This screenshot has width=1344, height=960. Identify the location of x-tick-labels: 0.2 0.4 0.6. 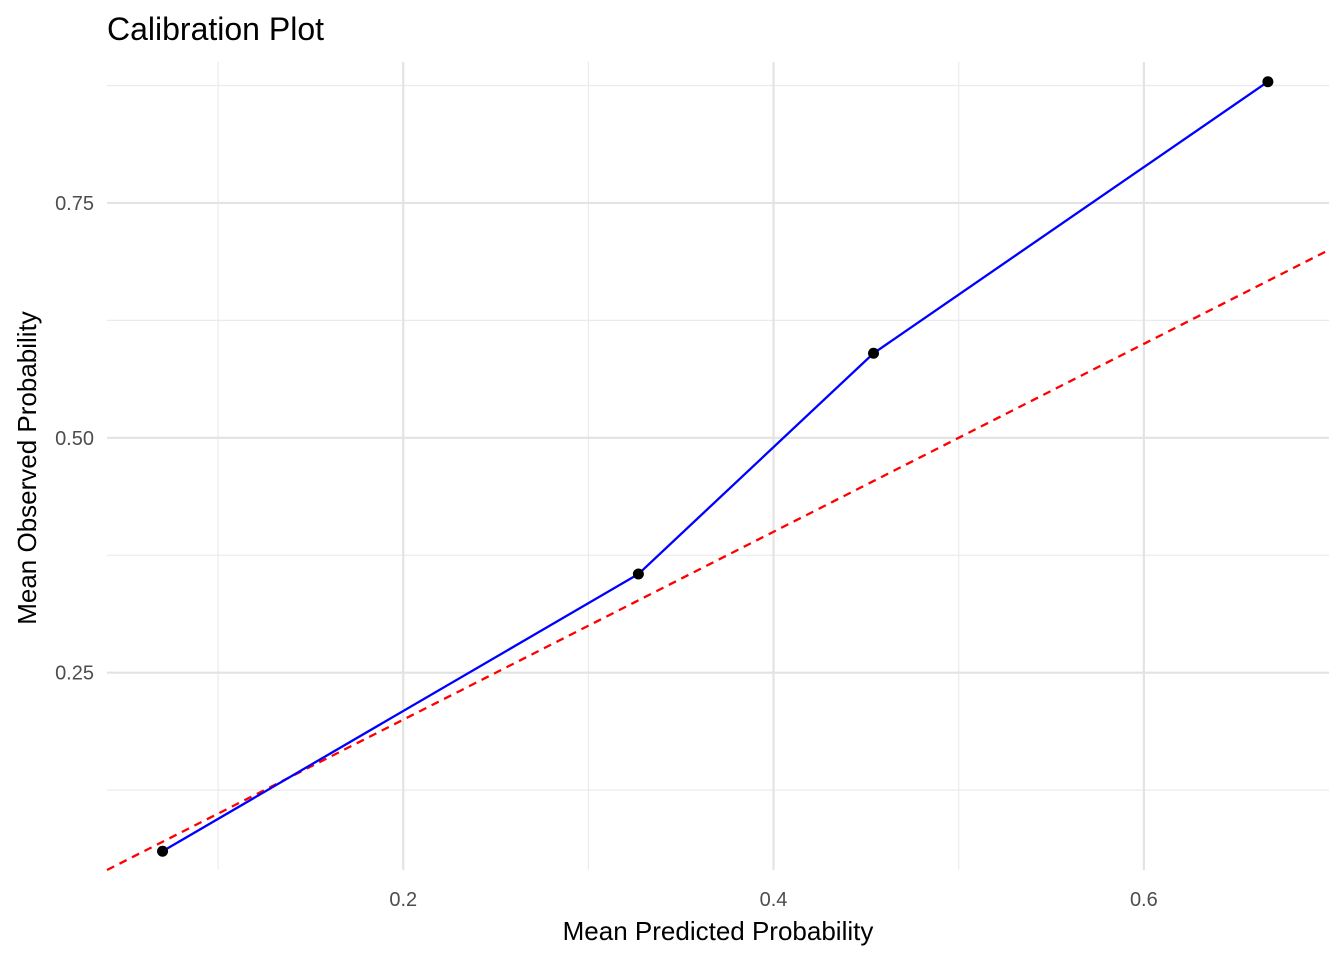
(773, 900).